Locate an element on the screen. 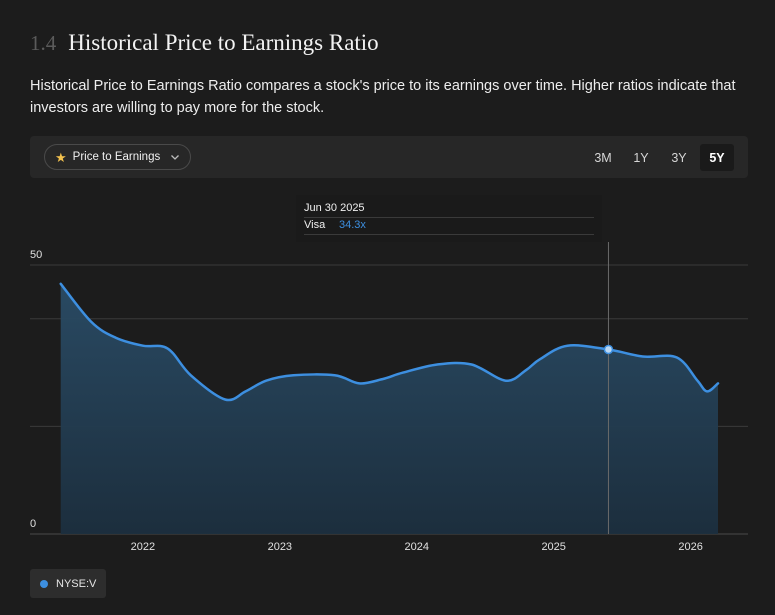 The image size is (775, 615). y-tick-label: 0 is located at coordinates (33, 524).